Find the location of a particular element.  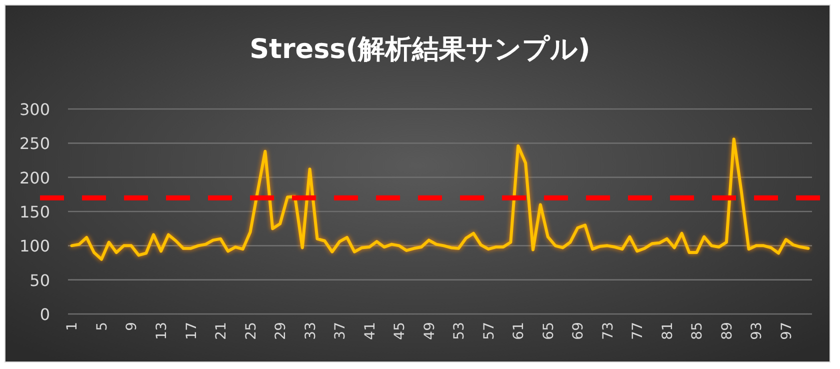

x-tick-label: 73 is located at coordinates (608, 331).